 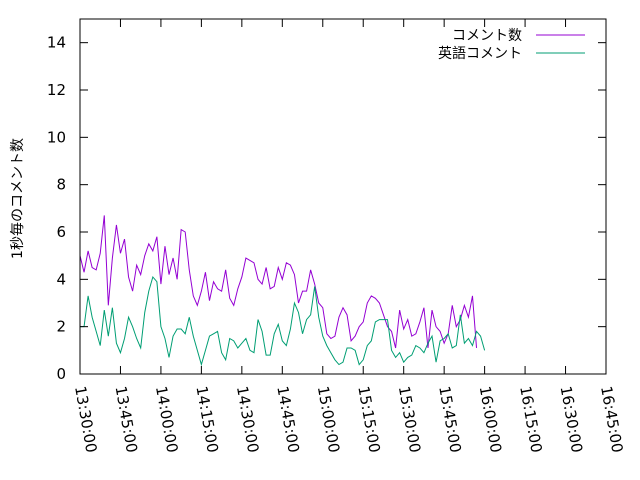 I want to click on y-tick-label: 10, so click(x=56, y=137).